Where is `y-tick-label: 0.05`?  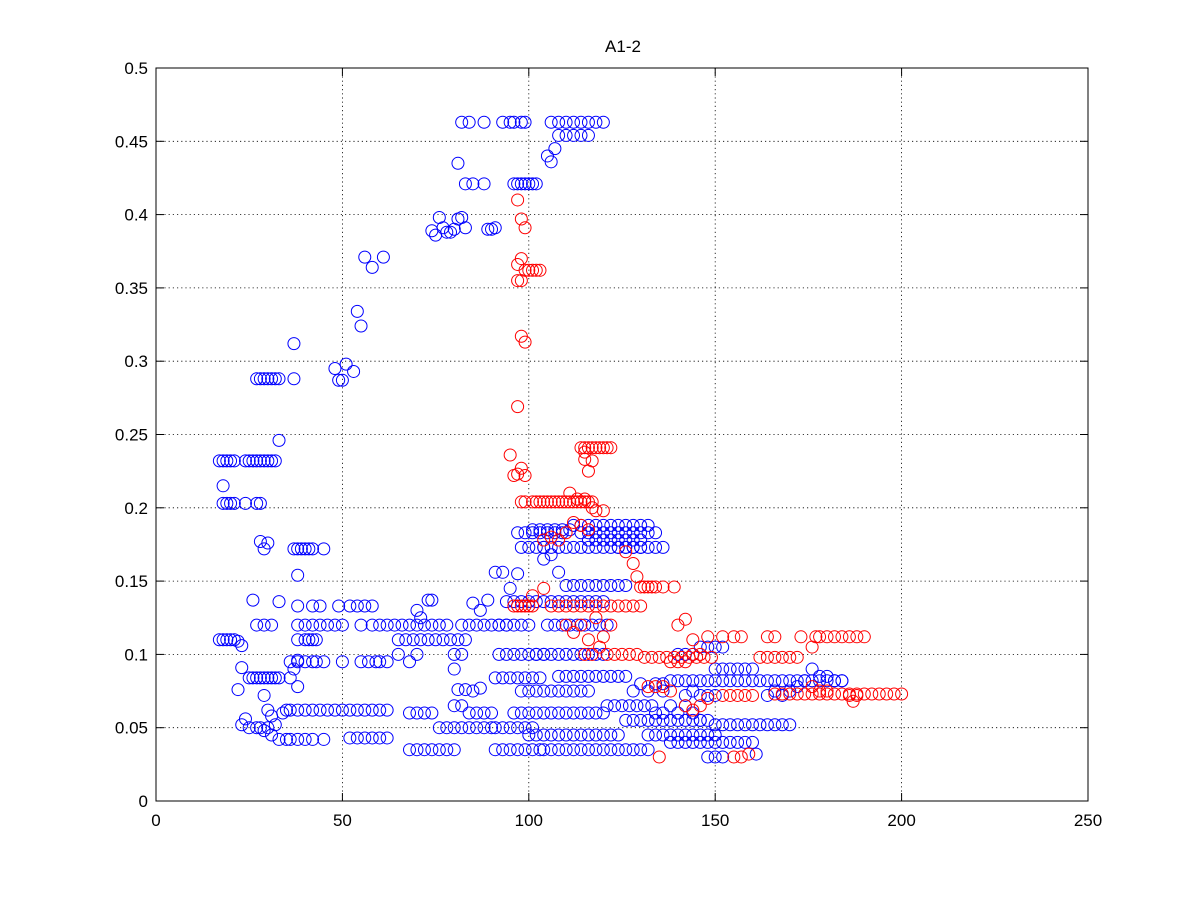 y-tick-label: 0.05 is located at coordinates (131, 728).